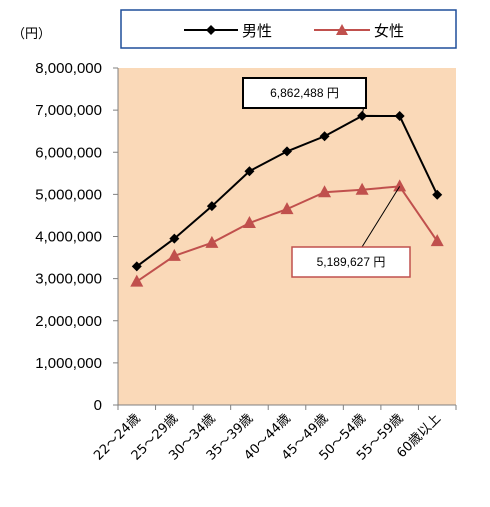  I want to click on legend: 男性 女性, so click(288, 29).